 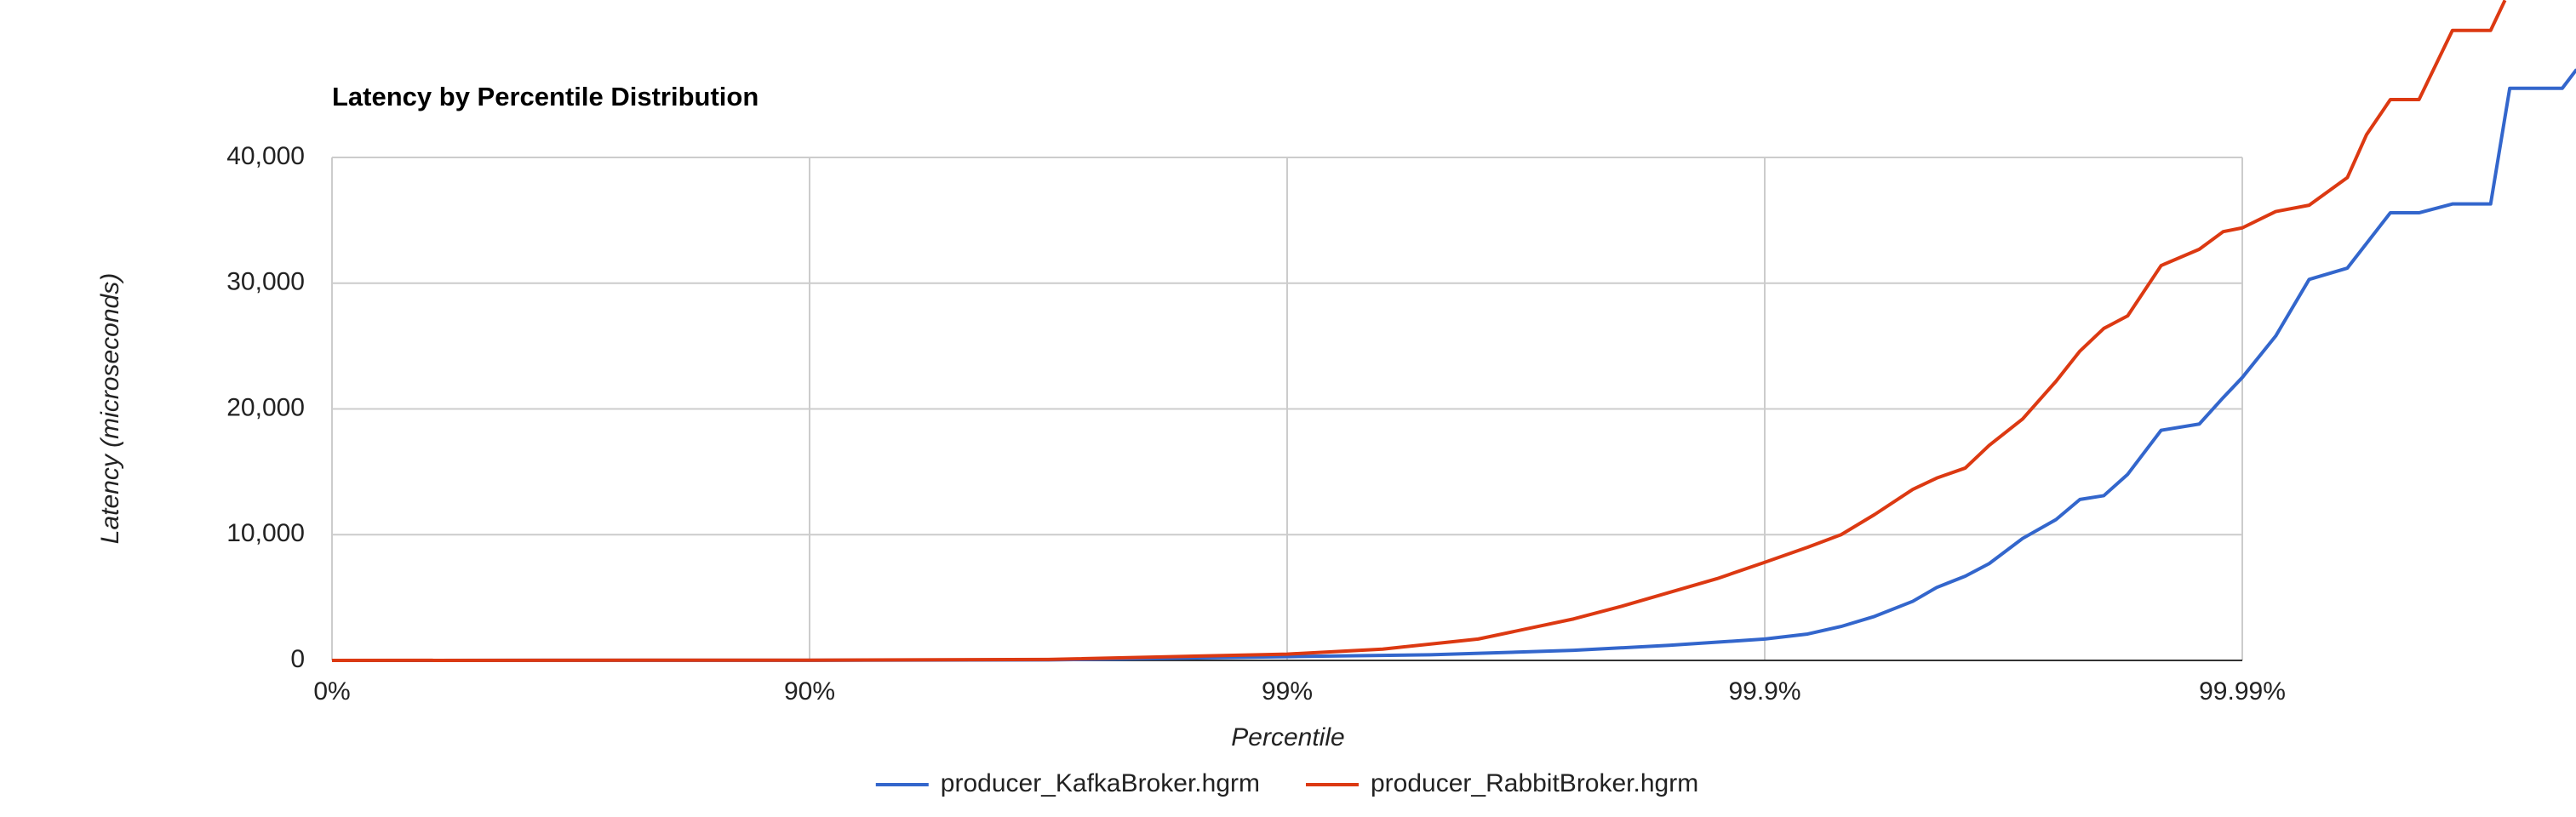 I want to click on y-axis-title: Latency (microseconds), so click(x=110, y=408).